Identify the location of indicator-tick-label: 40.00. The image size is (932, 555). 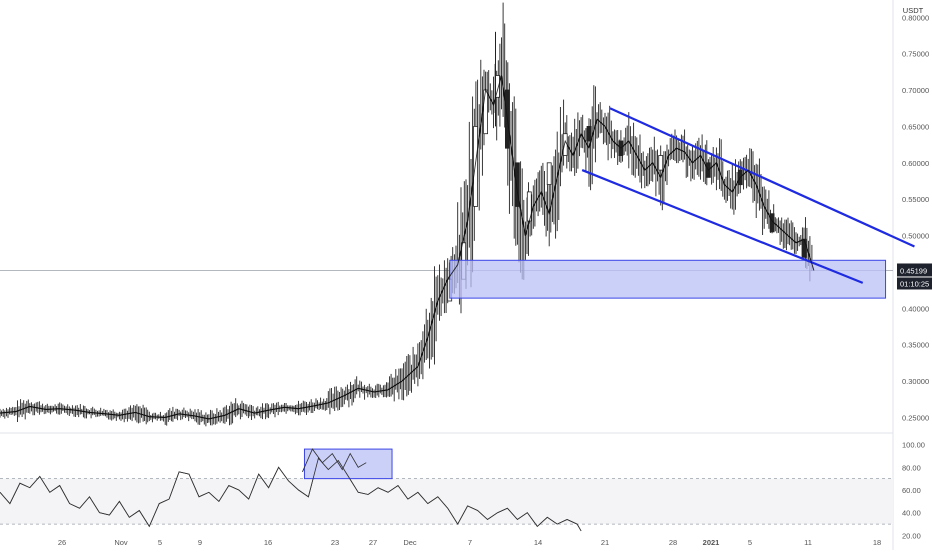
(911, 513).